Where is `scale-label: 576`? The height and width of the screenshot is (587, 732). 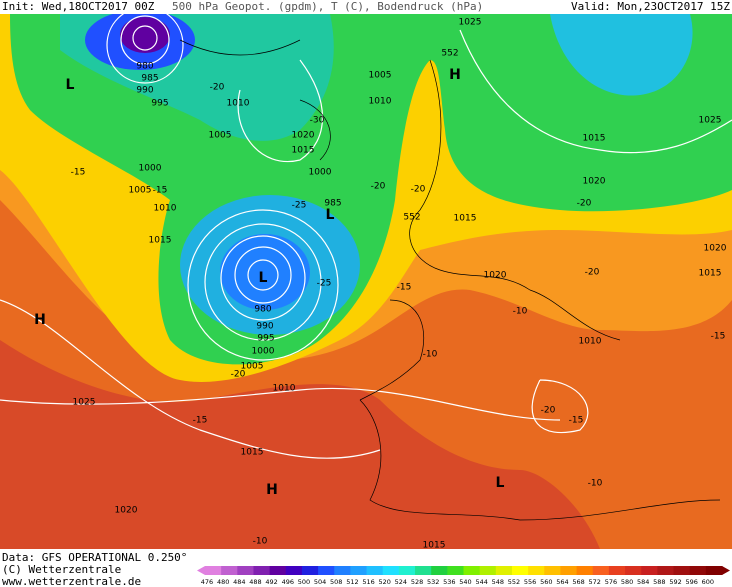 scale-label: 576 is located at coordinates (611, 582).